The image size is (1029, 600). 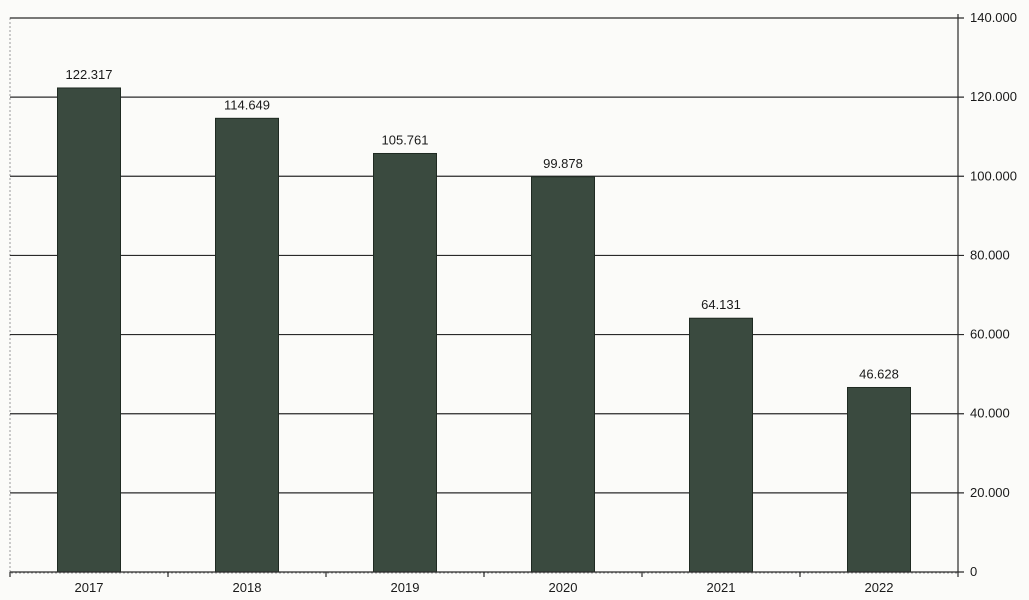 I want to click on y-tick-label: 100.000, so click(x=993, y=175).